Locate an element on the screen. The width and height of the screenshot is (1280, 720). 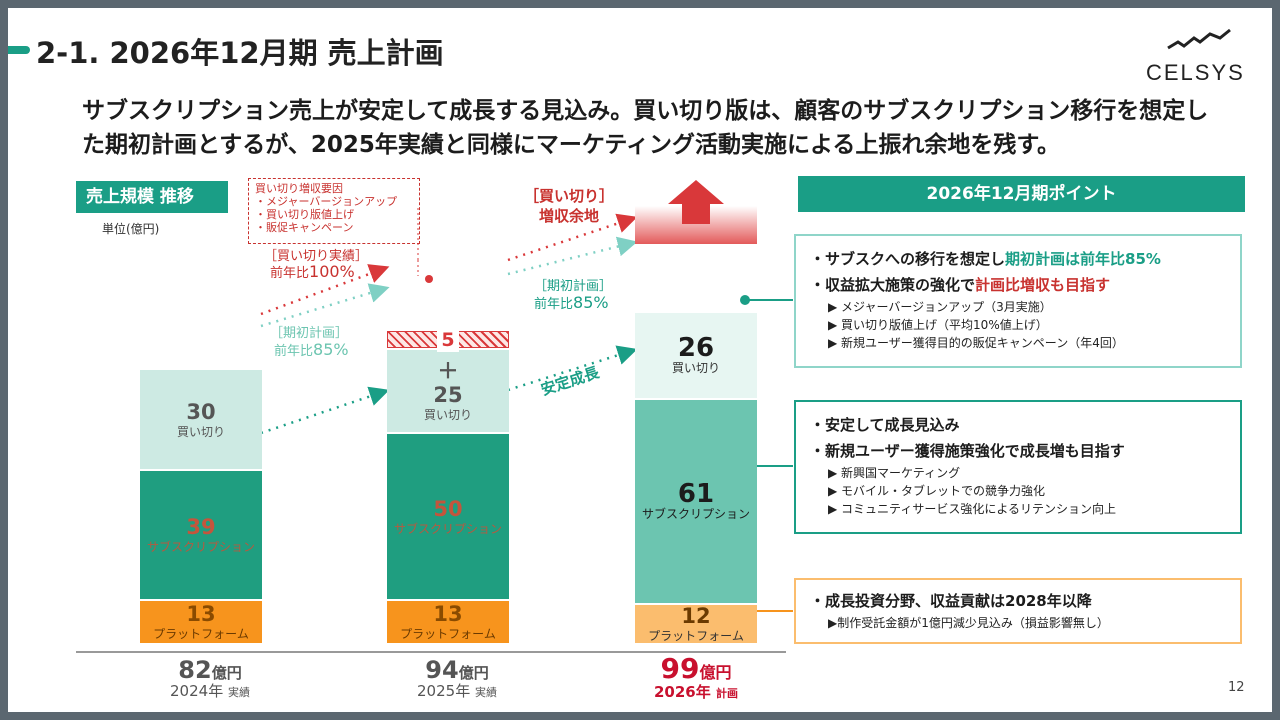
point-sub: ▶制作受託金額が1億円減少見込み（損益影響無し） is located at coordinates (968, 623).